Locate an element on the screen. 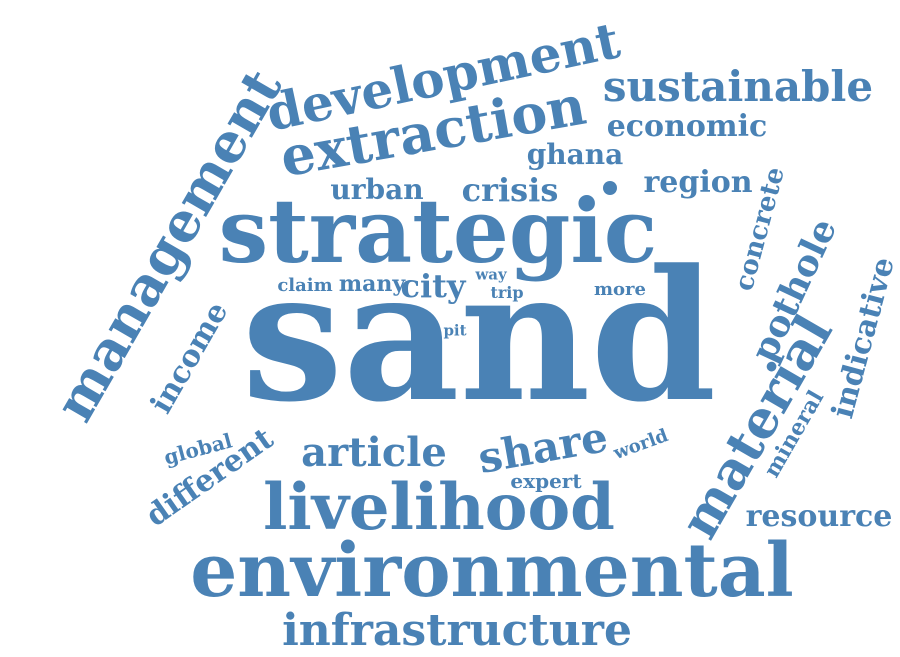  word-claim: claim is located at coordinates (305, 285).